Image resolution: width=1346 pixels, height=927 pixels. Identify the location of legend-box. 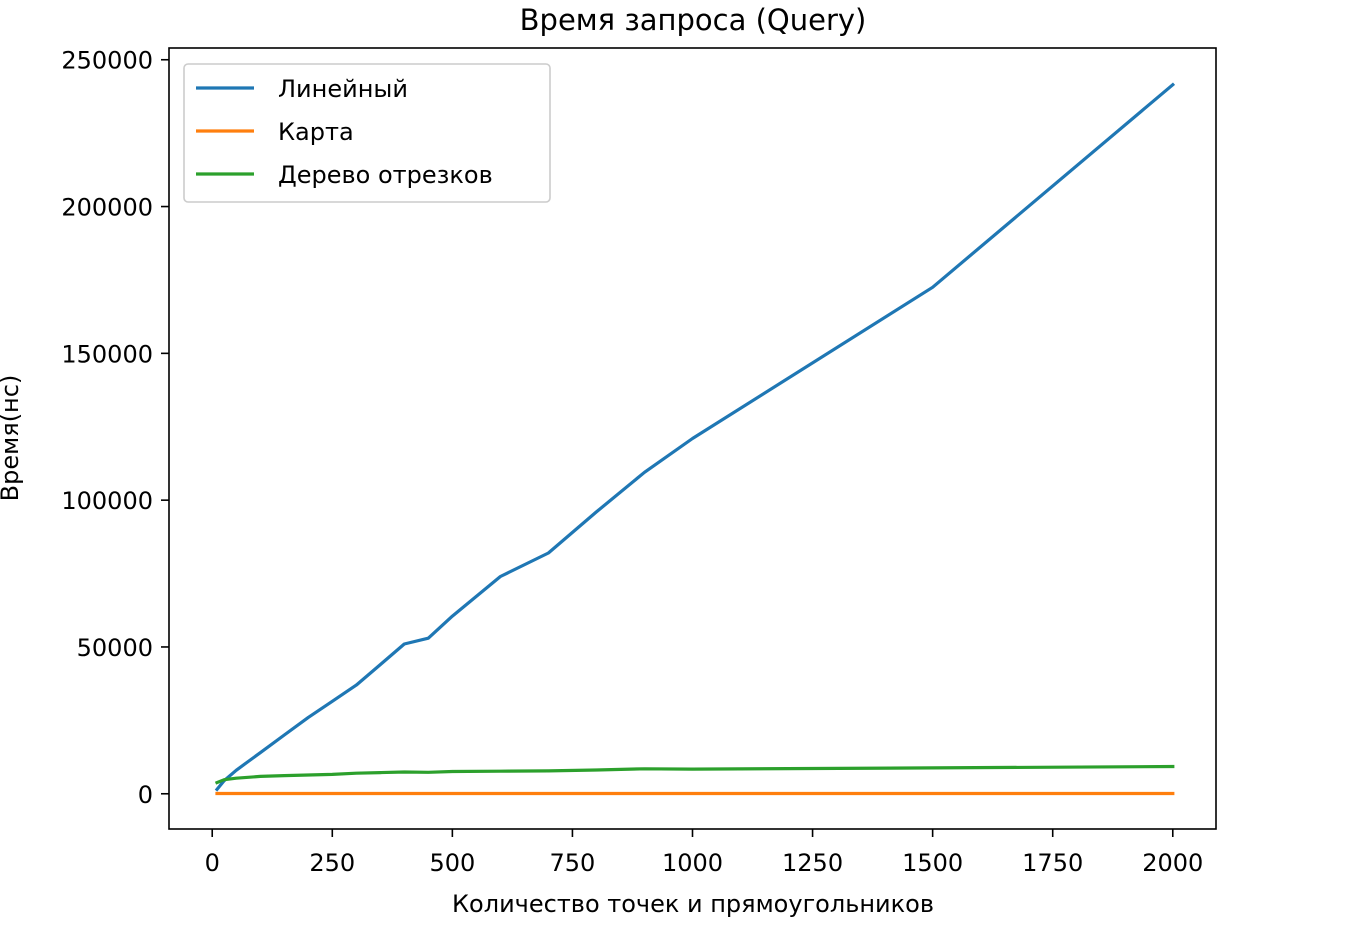
(367, 133).